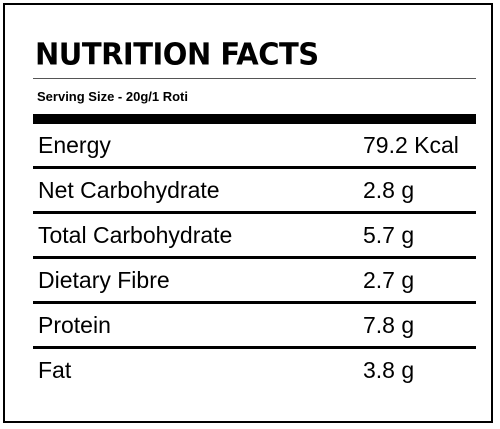  What do you see at coordinates (254, 78) in the screenshot?
I see `title-divider` at bounding box center [254, 78].